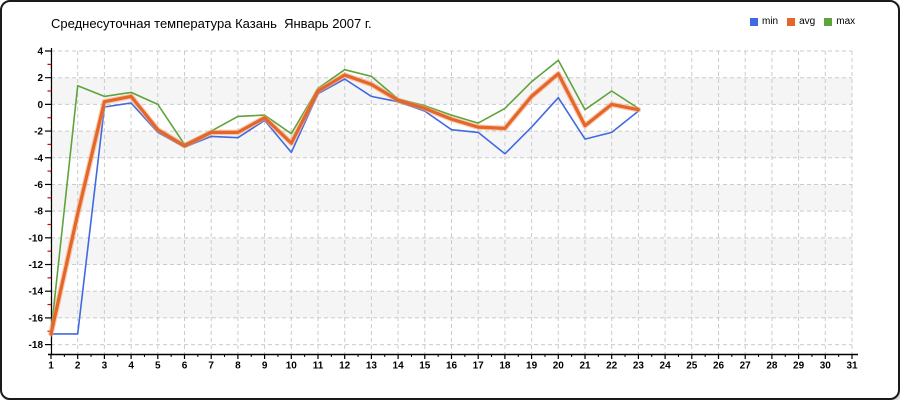 The height and width of the screenshot is (400, 900). Describe the element at coordinates (772, 366) in the screenshot. I see `x-tick-label: 28` at that location.